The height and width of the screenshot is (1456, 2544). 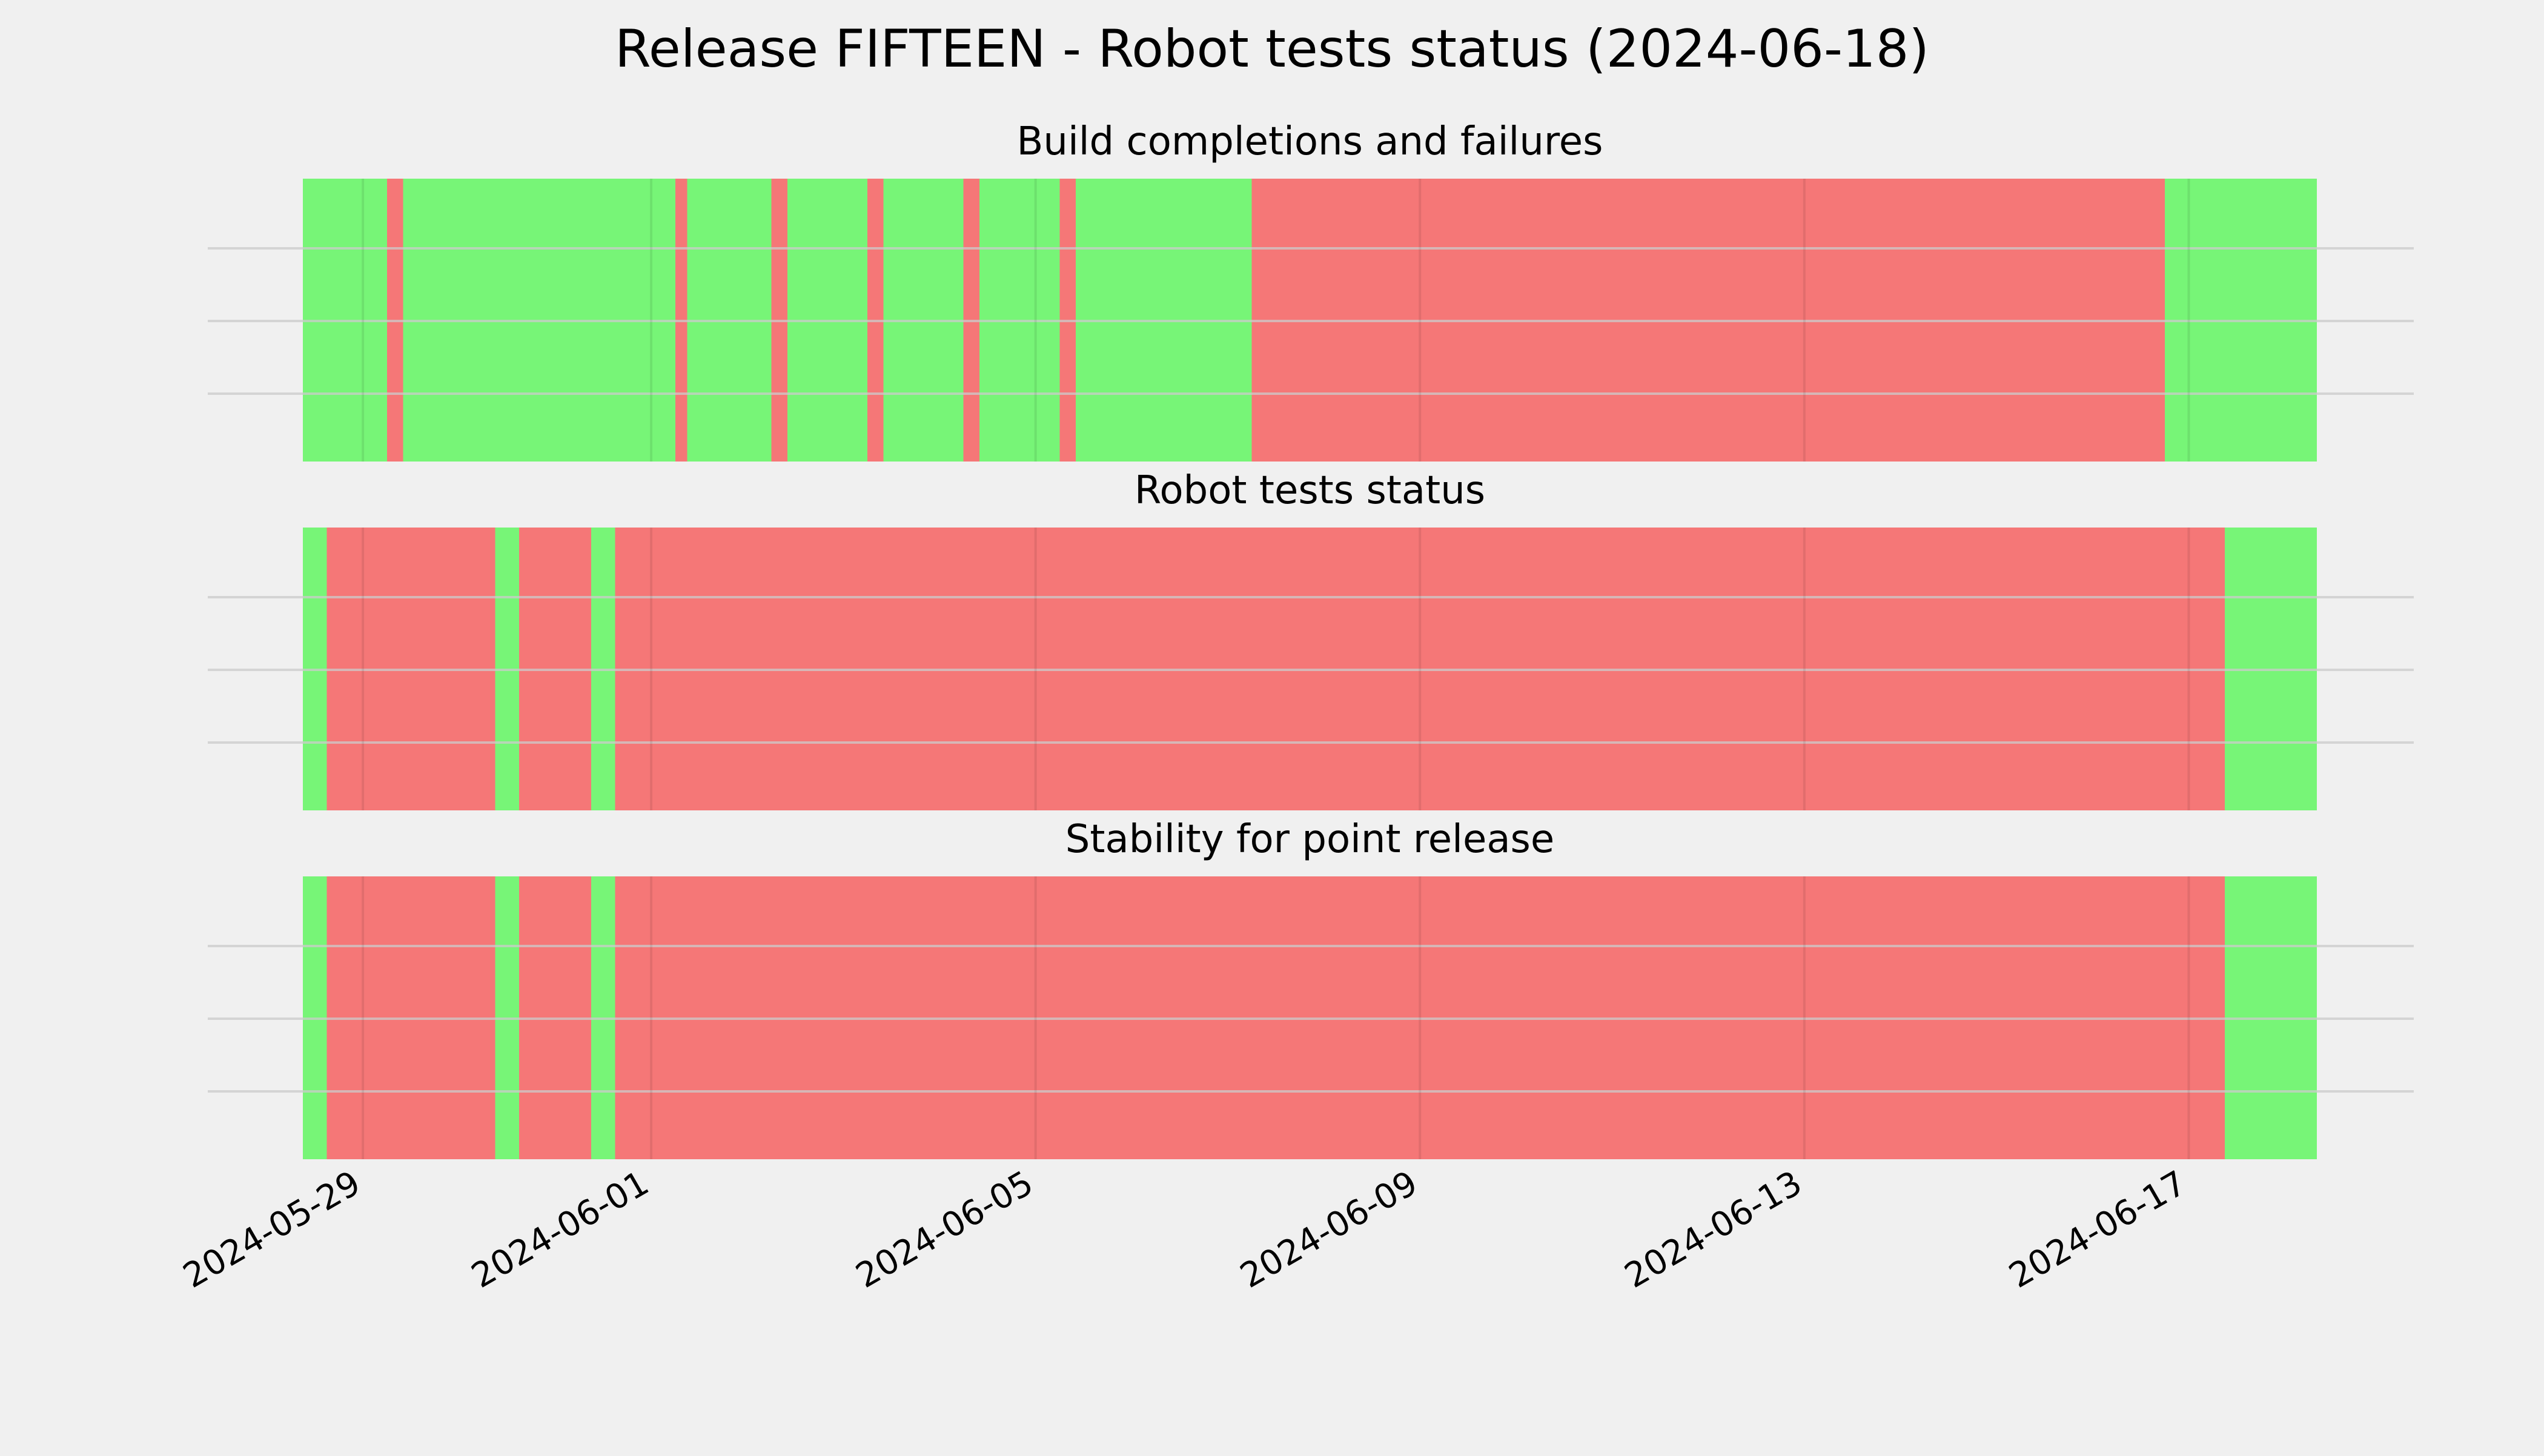 What do you see at coordinates (1310, 839) in the screenshot?
I see `panel-title: Stability for point release` at bounding box center [1310, 839].